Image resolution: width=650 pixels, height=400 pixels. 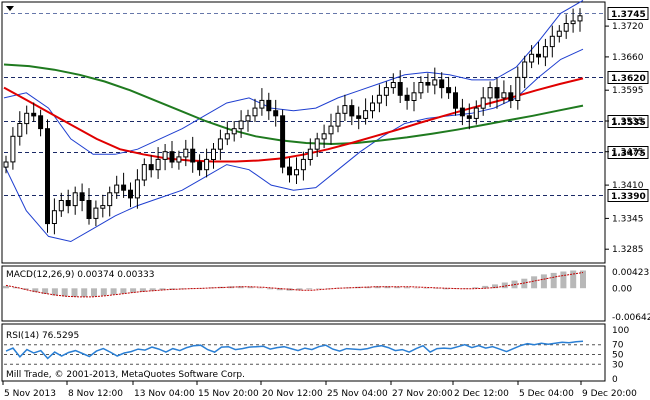 What do you see at coordinates (628, 58) in the screenshot?
I see `price-tick-label: 1.3660` at bounding box center [628, 58].